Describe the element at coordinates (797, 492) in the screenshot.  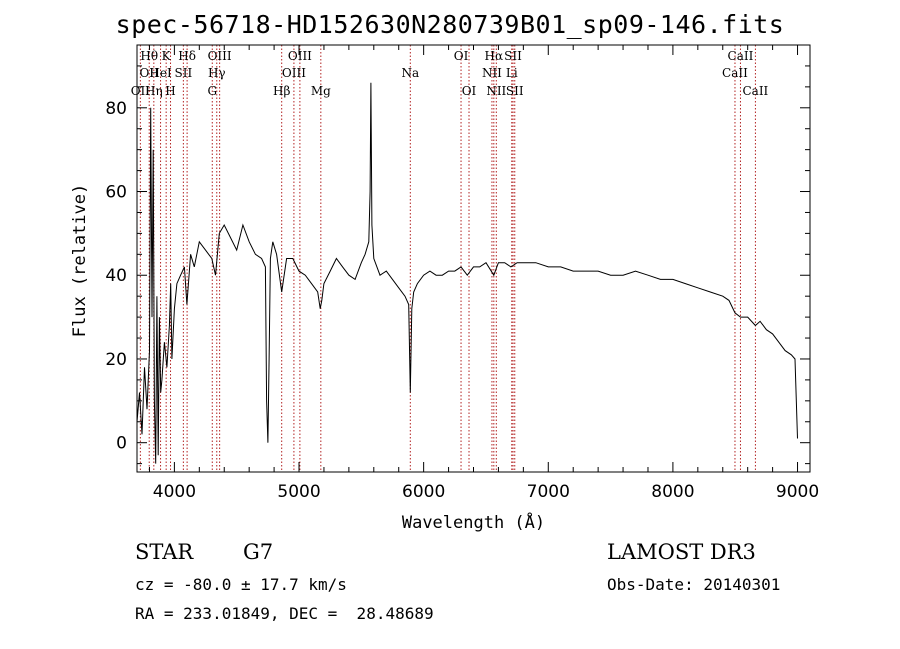
I see `x-tick-label: 9000` at that location.